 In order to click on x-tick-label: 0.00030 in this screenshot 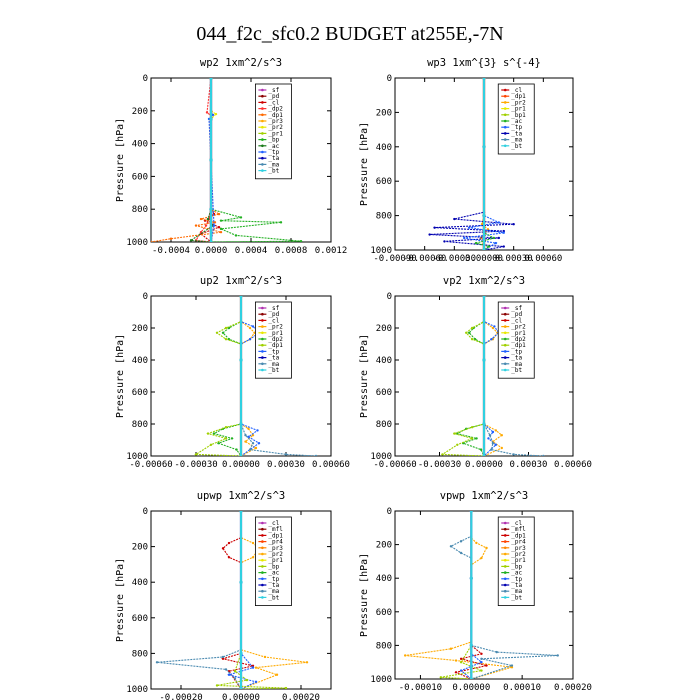, I will do `click(529, 465)`.